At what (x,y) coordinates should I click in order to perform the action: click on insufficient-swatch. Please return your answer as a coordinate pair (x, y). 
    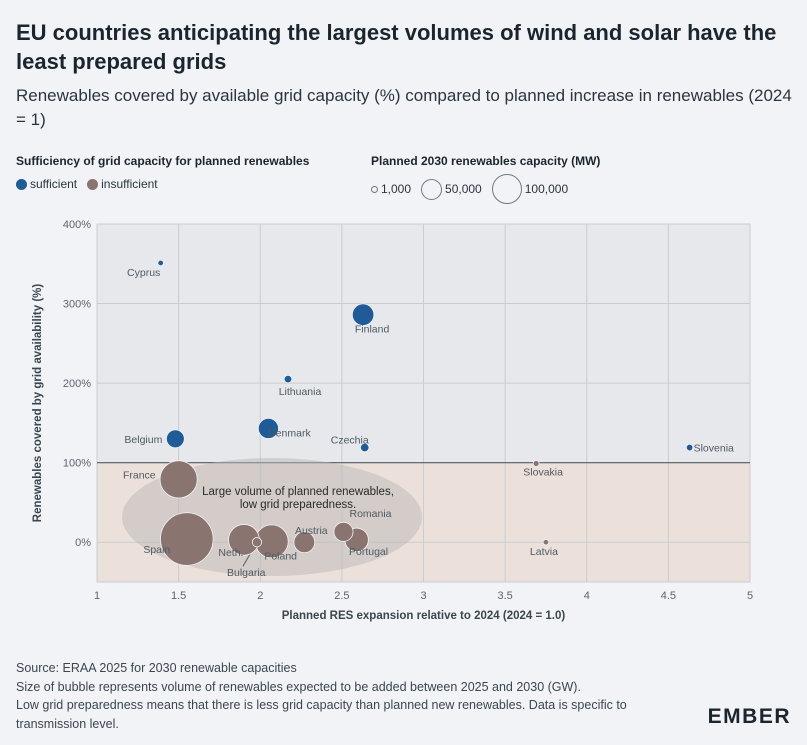
    Looking at the image, I should click on (93, 184).